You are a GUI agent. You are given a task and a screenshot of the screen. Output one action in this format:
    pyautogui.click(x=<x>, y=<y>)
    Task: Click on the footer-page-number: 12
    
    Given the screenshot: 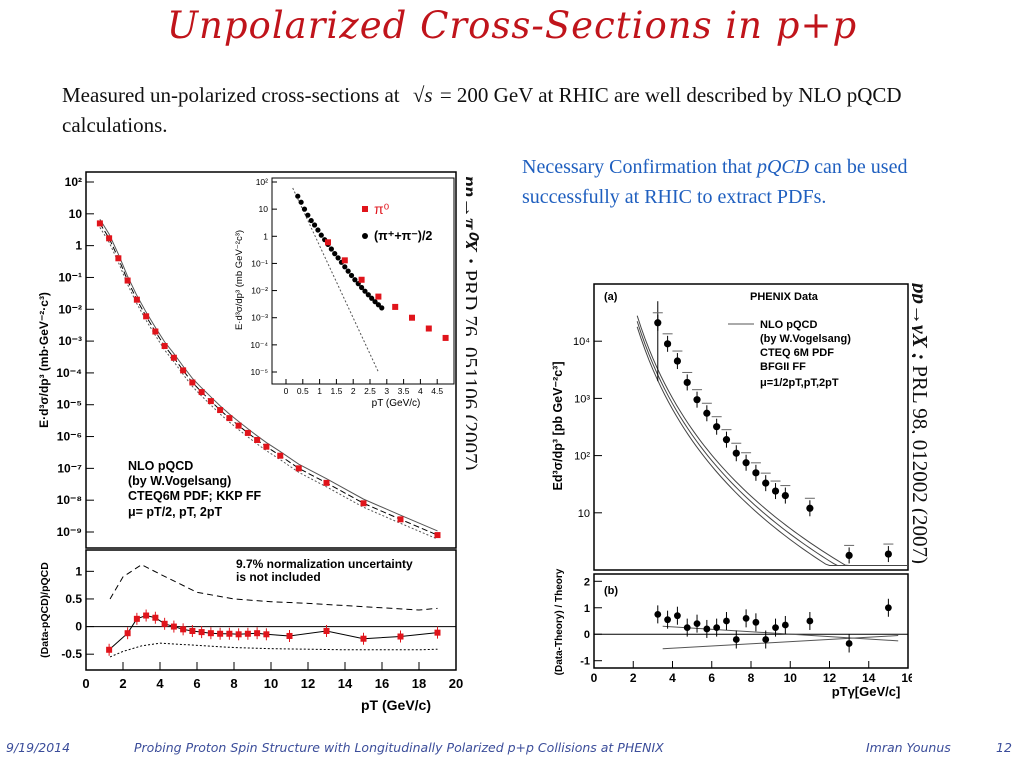 What is the action you would take?
    pyautogui.click(x=1004, y=747)
    